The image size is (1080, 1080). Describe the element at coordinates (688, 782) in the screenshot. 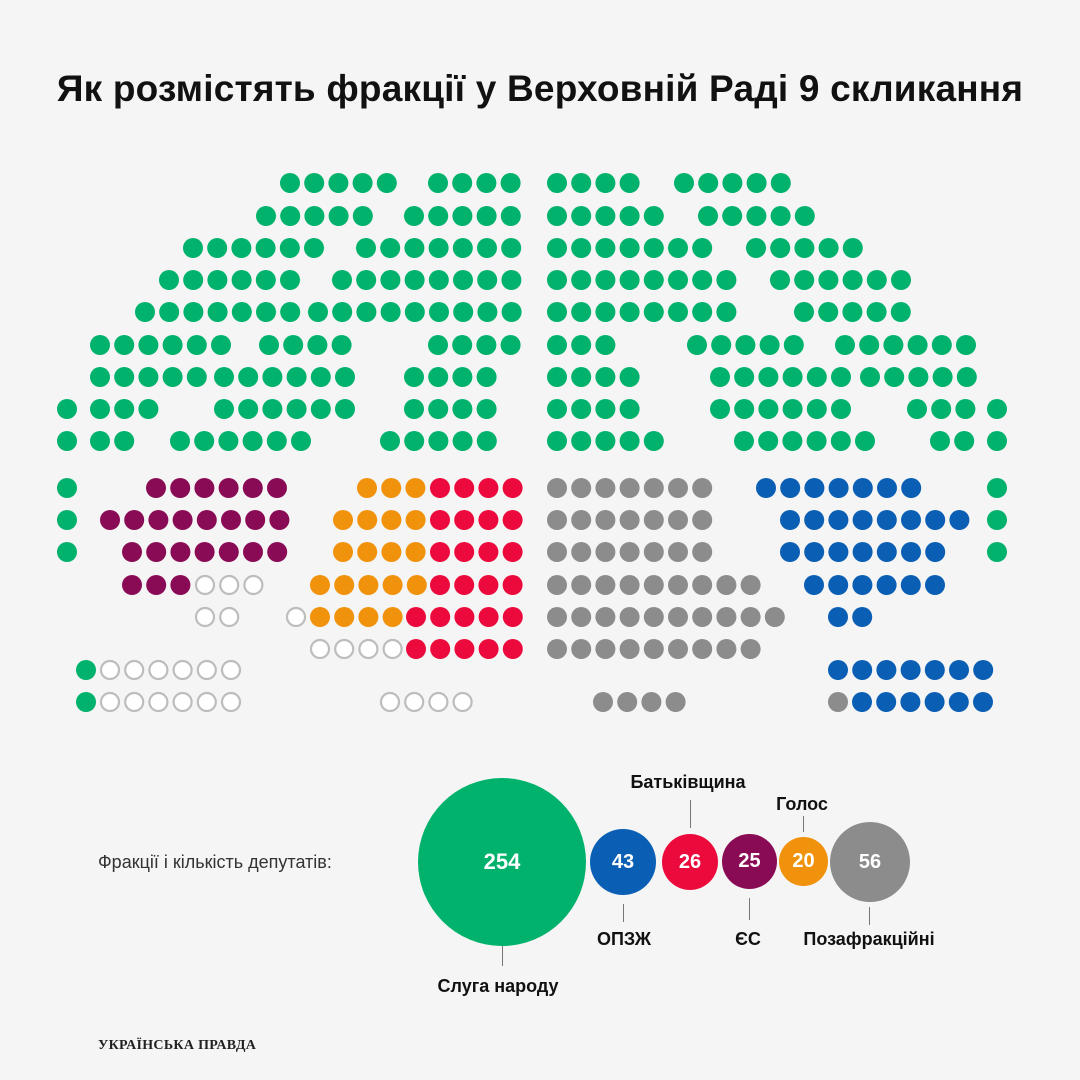

I see `faction-name-batk: Батьківщина` at that location.